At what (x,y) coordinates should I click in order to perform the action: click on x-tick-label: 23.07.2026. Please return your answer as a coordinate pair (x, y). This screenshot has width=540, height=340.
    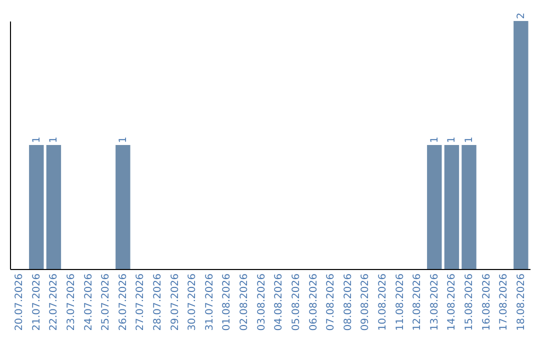
    Looking at the image, I should click on (71, 302).